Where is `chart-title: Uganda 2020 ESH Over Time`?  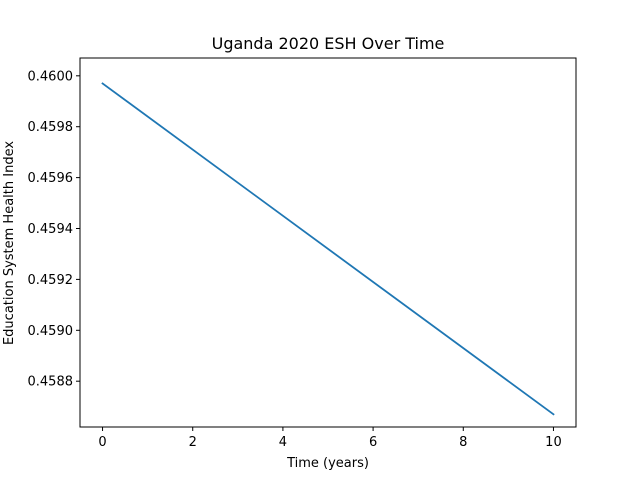 chart-title: Uganda 2020 ESH Over Time is located at coordinates (328, 43).